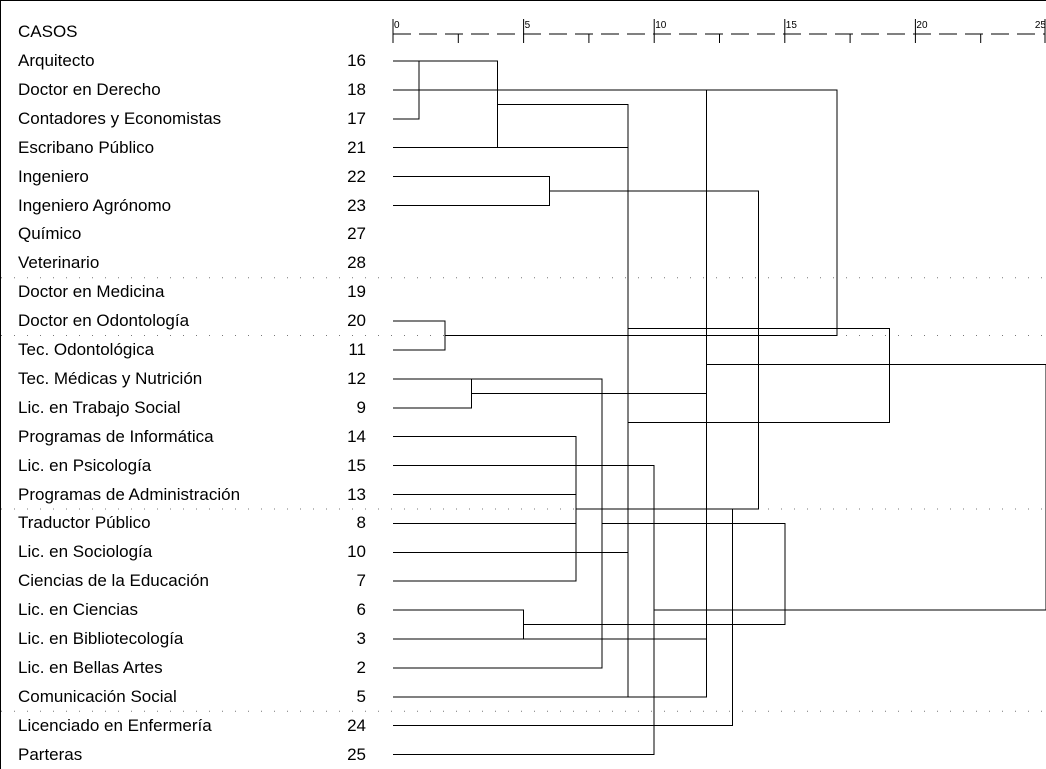 The width and height of the screenshot is (1046, 769). I want to click on axis-tick-label: 5, so click(528, 25).